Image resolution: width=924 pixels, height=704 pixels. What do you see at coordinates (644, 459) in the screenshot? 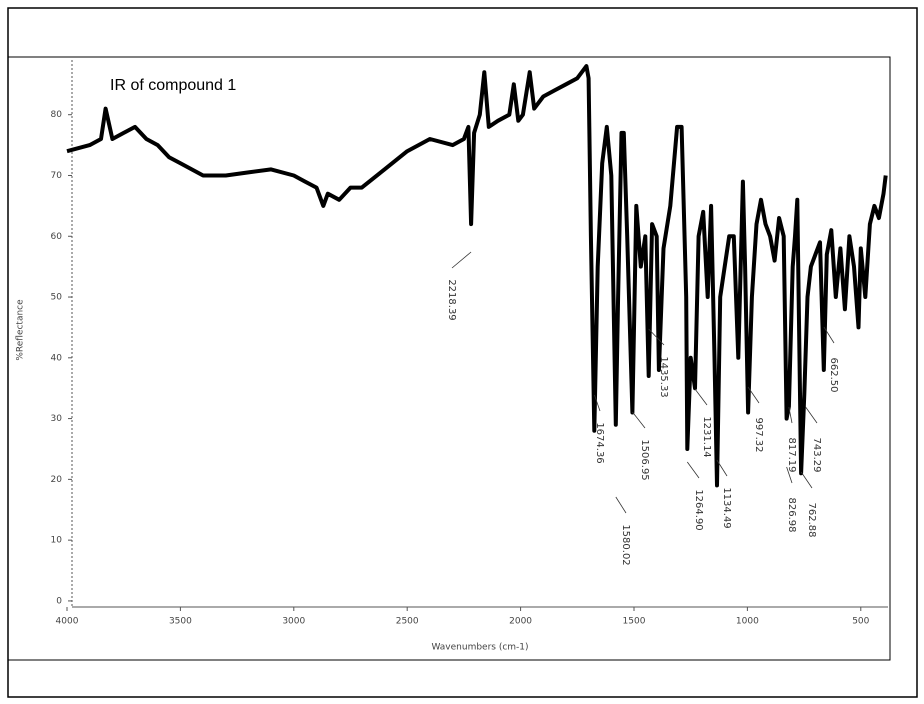
I see `peak-label: 1506.95` at bounding box center [644, 459].